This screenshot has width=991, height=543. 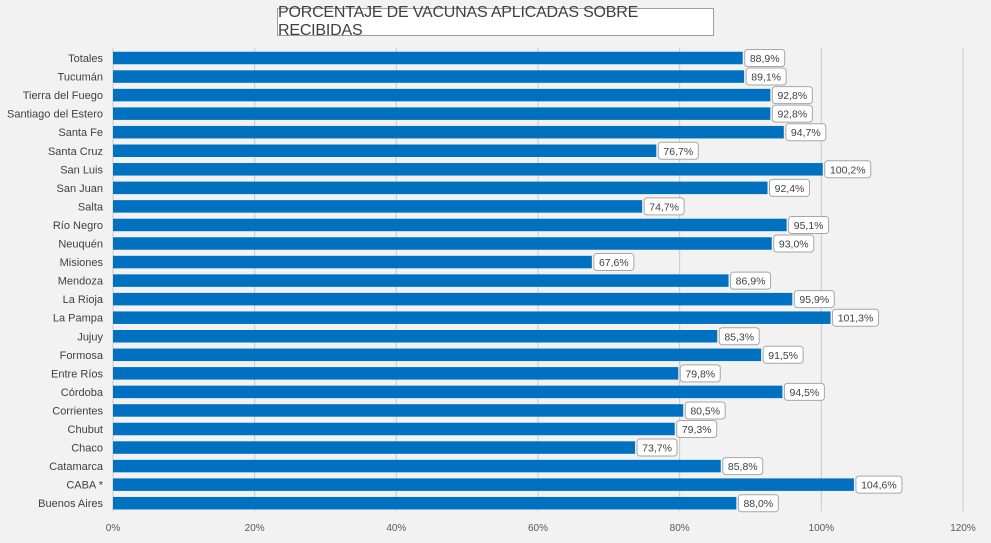 I want to click on x-axis-tick-labels: 0% 20% 40% 60% 80% 100% 120%, so click(x=541, y=528).